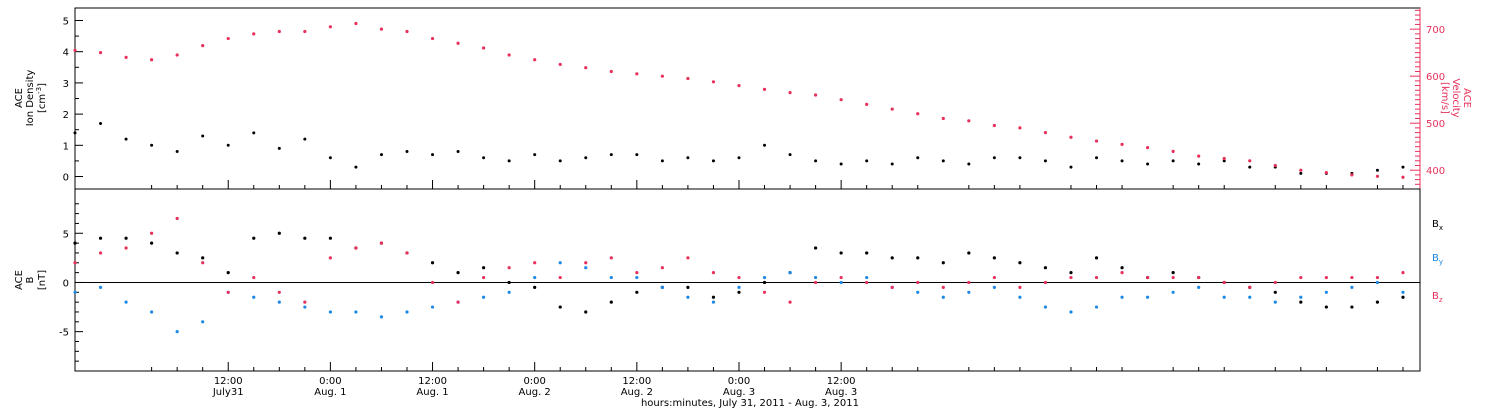  Describe the element at coordinates (1435, 258) in the screenshot. I see `legend-by-base: B` at that location.